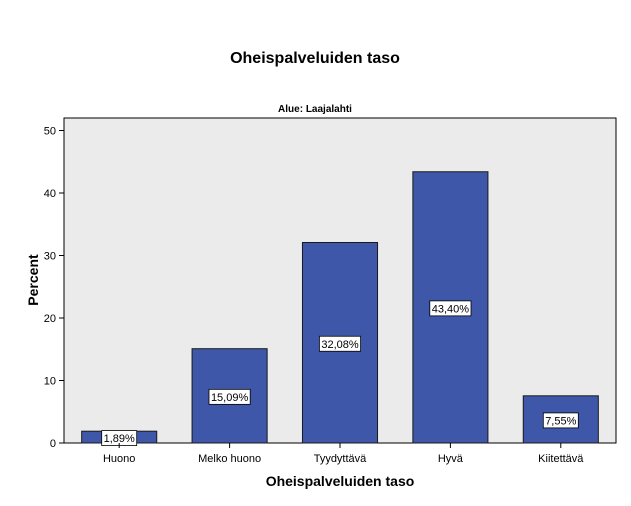  I want to click on data-label: 43,40%, so click(451, 309).